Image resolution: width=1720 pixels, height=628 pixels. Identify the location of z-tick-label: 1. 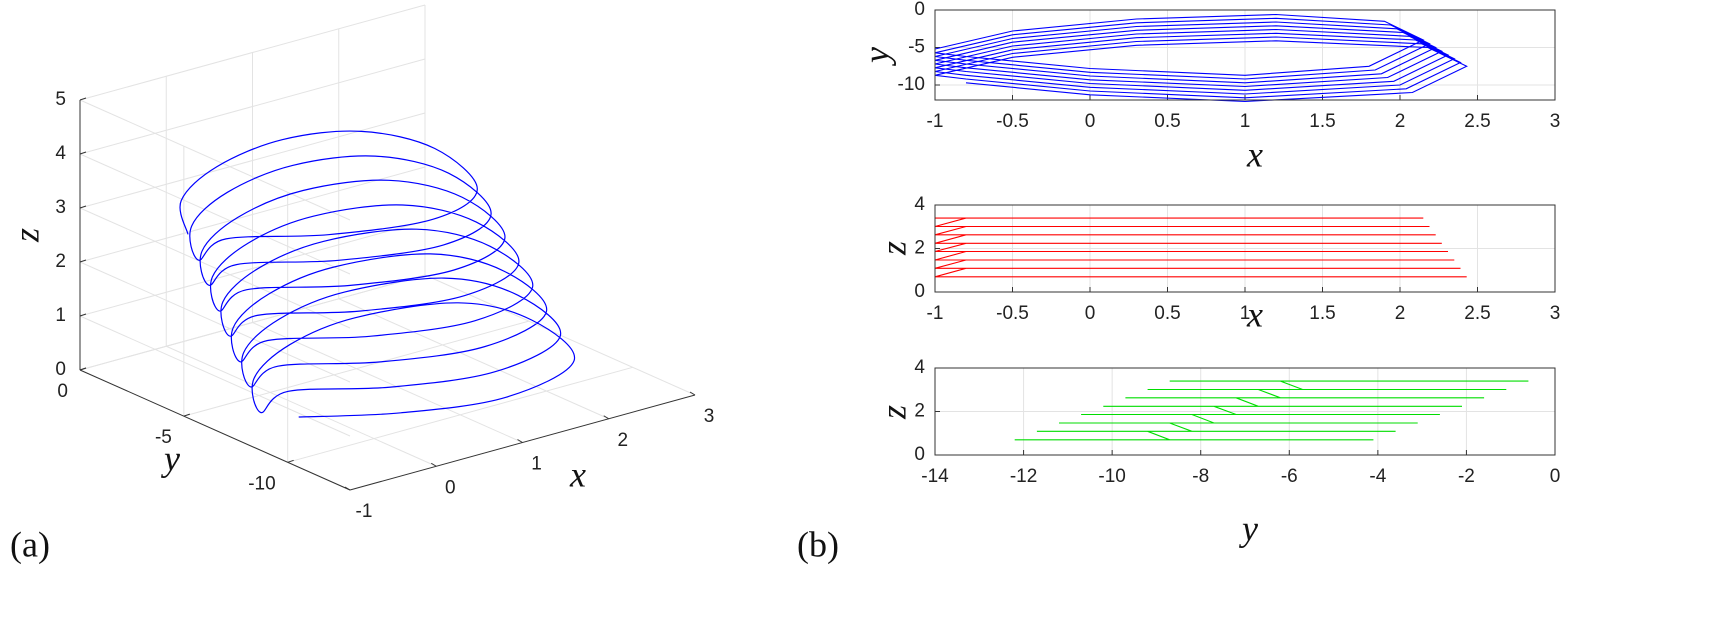
(60, 315).